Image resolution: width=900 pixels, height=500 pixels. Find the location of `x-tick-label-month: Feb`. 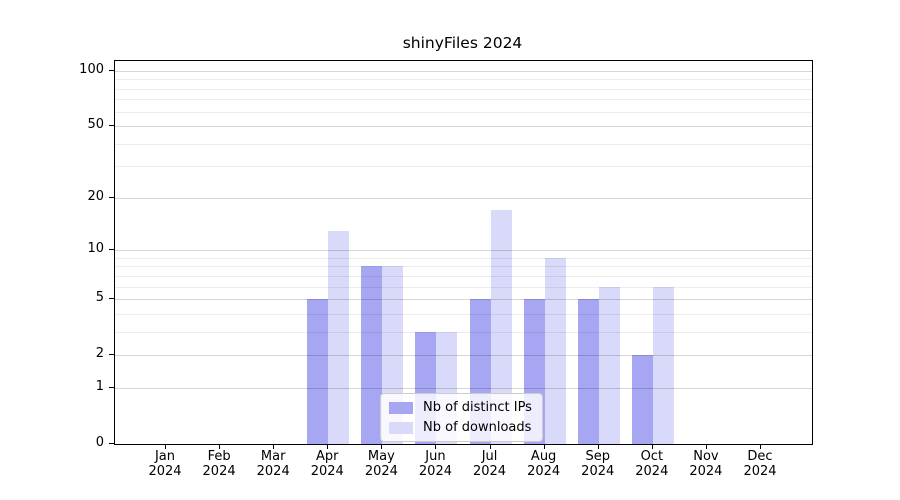

x-tick-label-month: Feb is located at coordinates (219, 456).